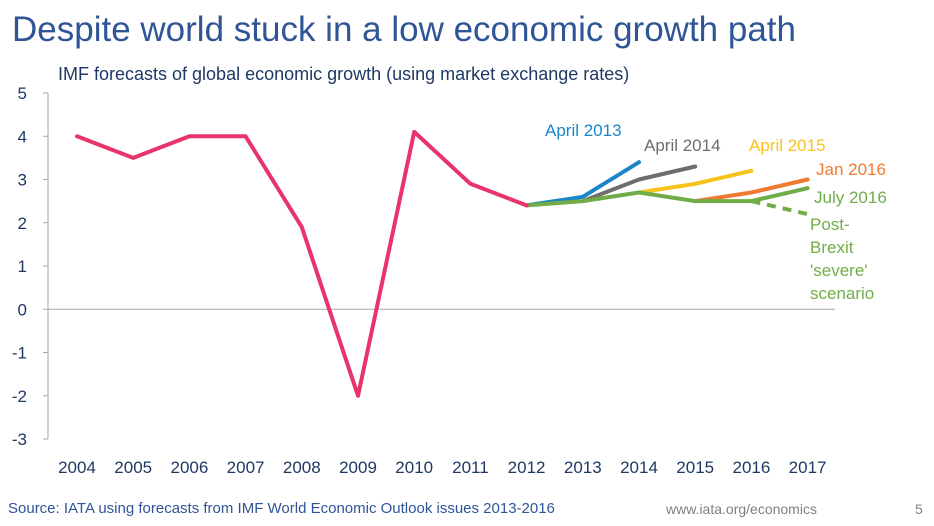 The image size is (934, 526). I want to click on series-annotation: April 2015, so click(787, 145).